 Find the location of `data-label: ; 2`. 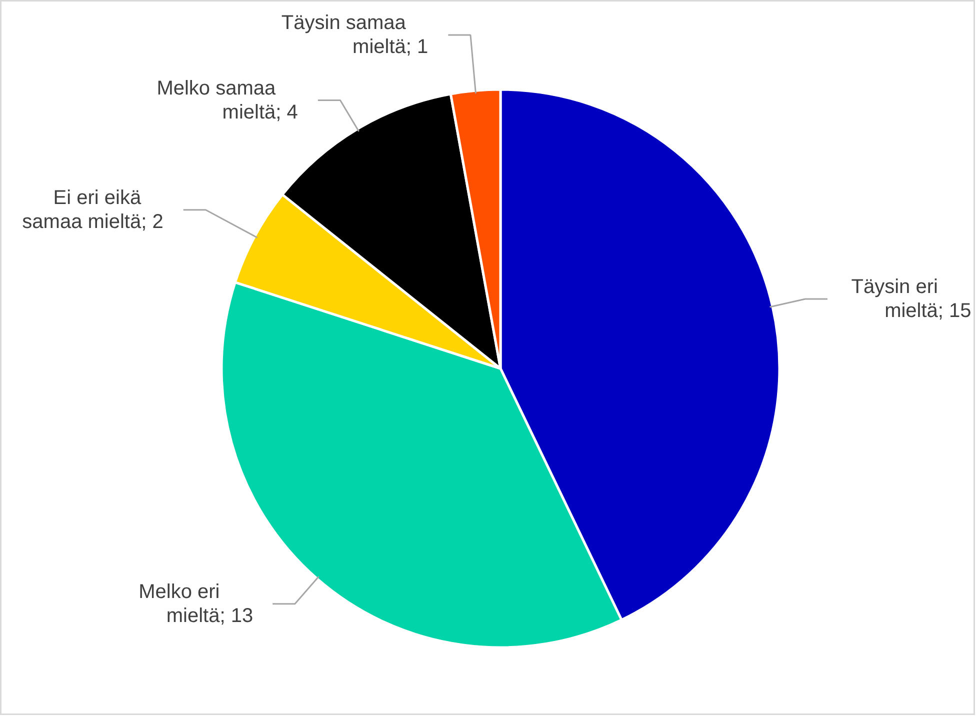

data-label: ; 2 is located at coordinates (152, 221).